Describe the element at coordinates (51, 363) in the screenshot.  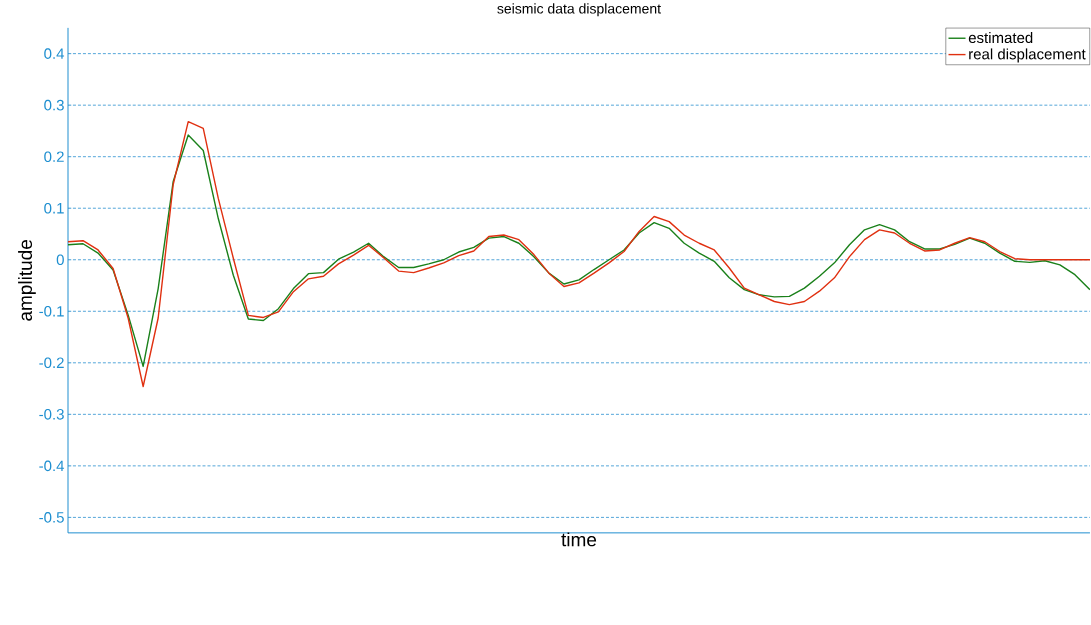
I see `y-tick-label: -0.2` at that location.